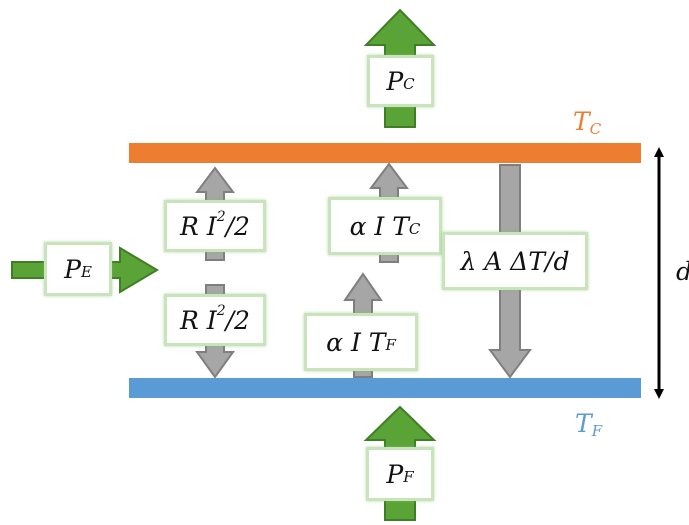 This screenshot has width=689, height=525. I want to click on joule-heat-bottom-label: R I 2/2, so click(215, 320).